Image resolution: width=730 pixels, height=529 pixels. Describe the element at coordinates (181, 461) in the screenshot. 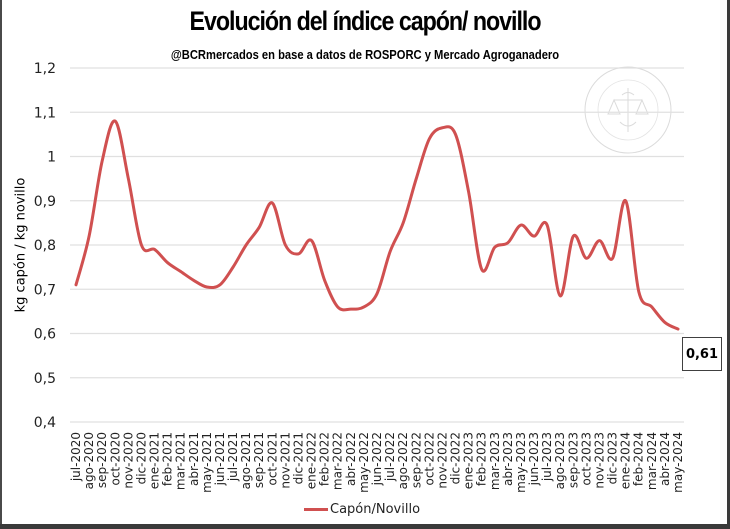

I see `x-tick-label: mar-2021` at that location.